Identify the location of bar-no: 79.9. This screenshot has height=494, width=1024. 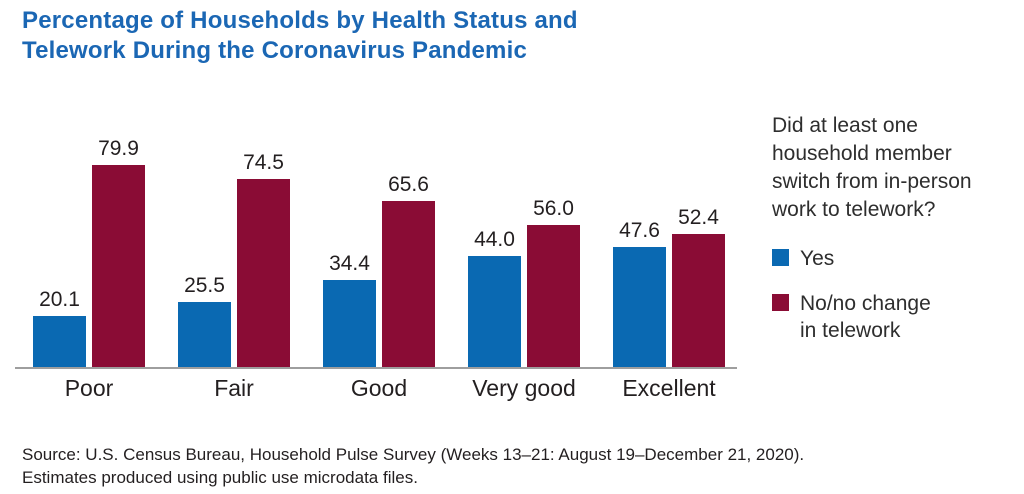
(118, 252).